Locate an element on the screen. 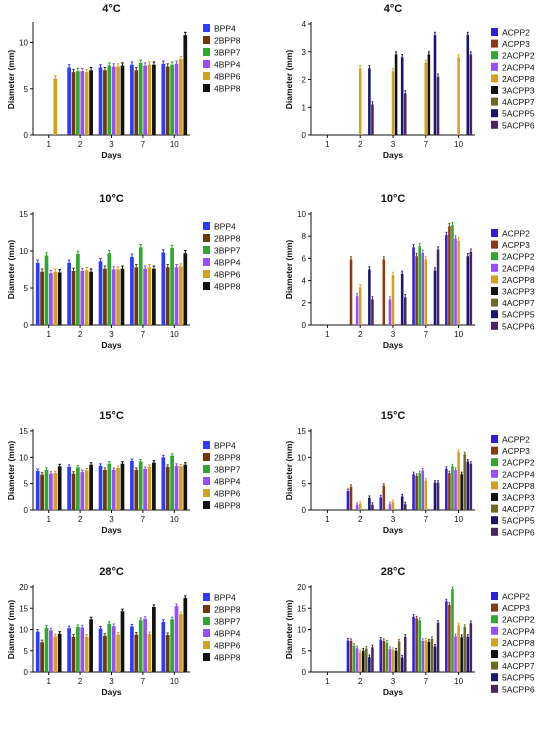 The width and height of the screenshot is (550, 732). chart2-bar-BPP4-day10 is located at coordinates (163, 288).